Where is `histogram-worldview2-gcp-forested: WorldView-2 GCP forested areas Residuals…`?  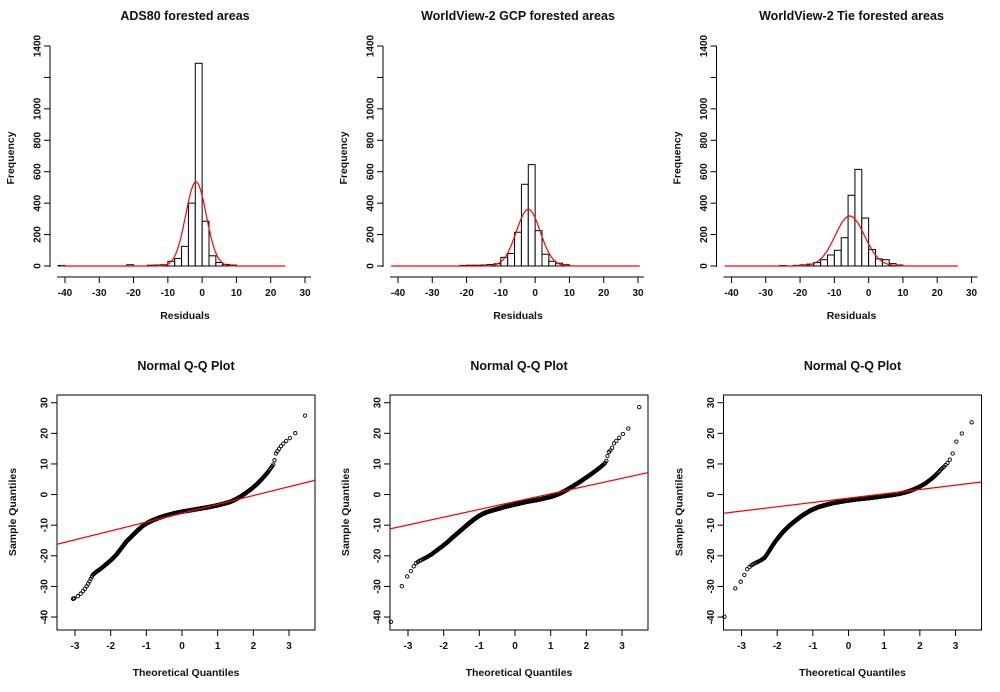
histogram-worldview2-gcp-forested: WorldView-2 GCP forested areas Residuals… is located at coordinates (491, 165).